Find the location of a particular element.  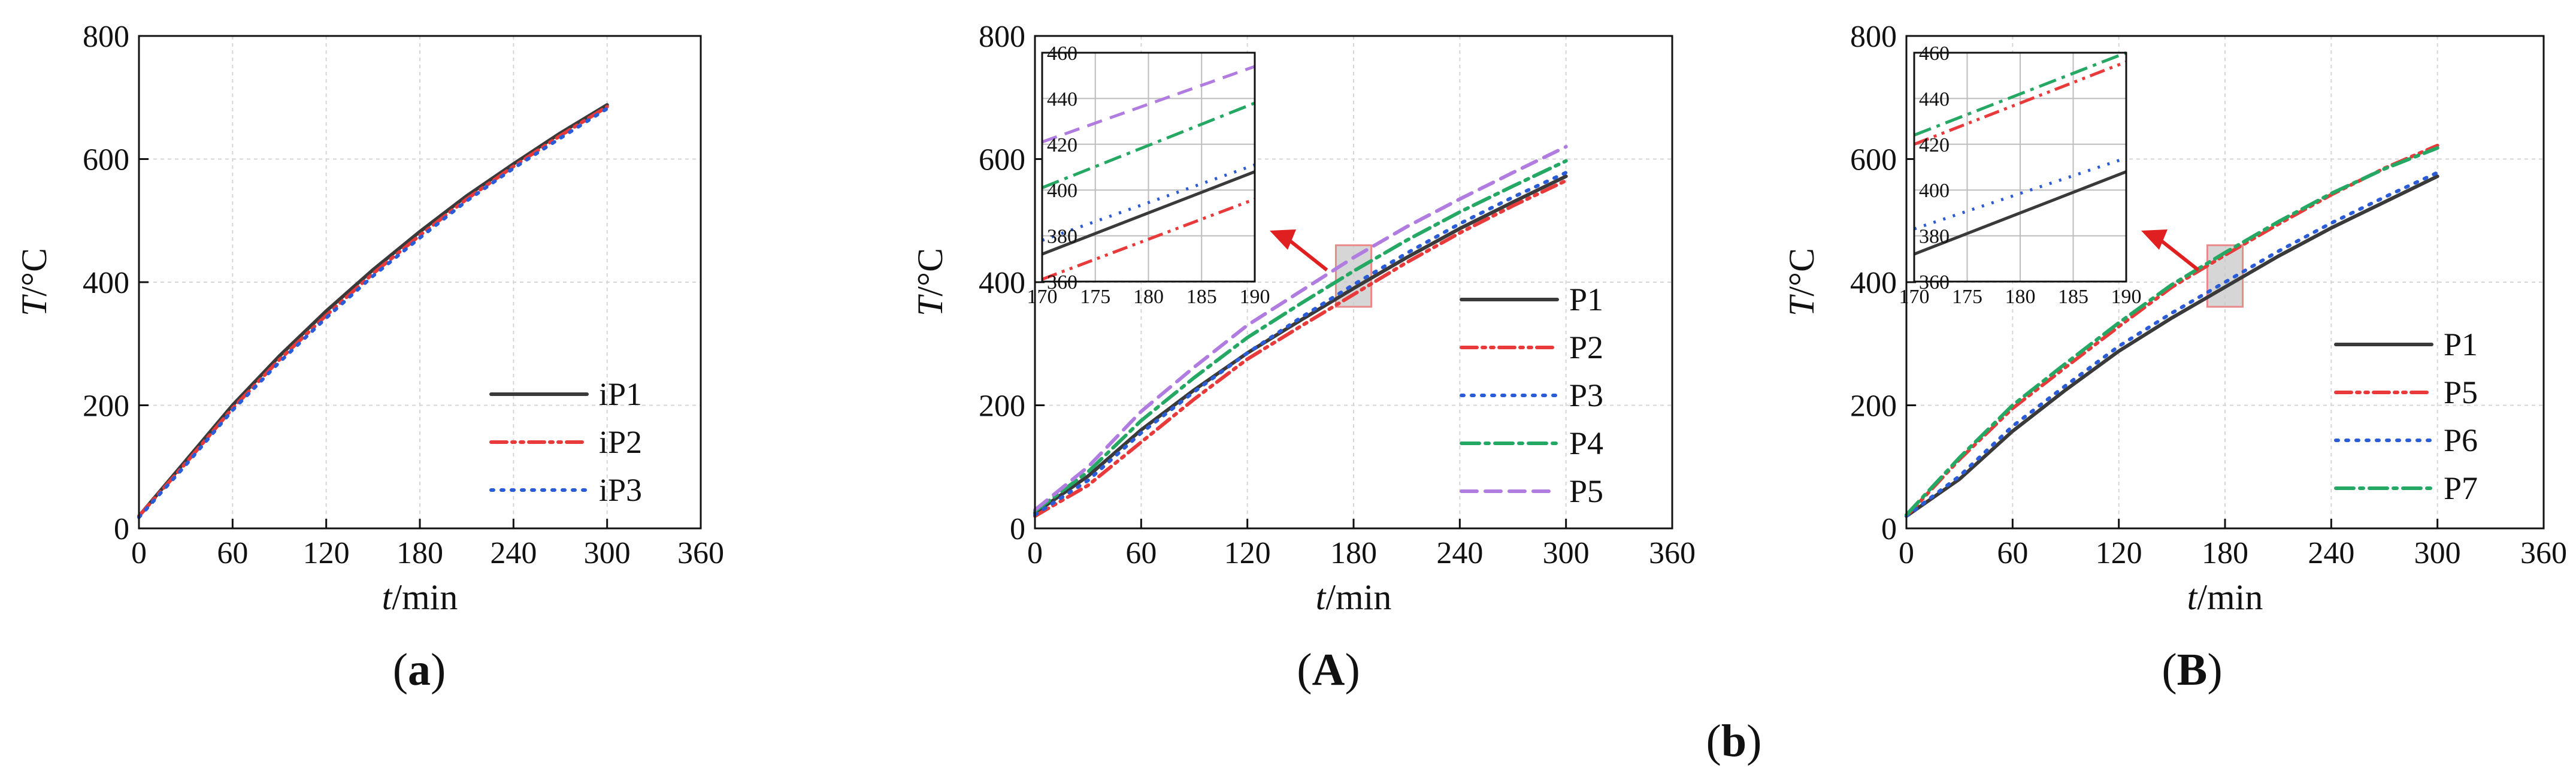

y-tick-label: 800 is located at coordinates (1873, 37).